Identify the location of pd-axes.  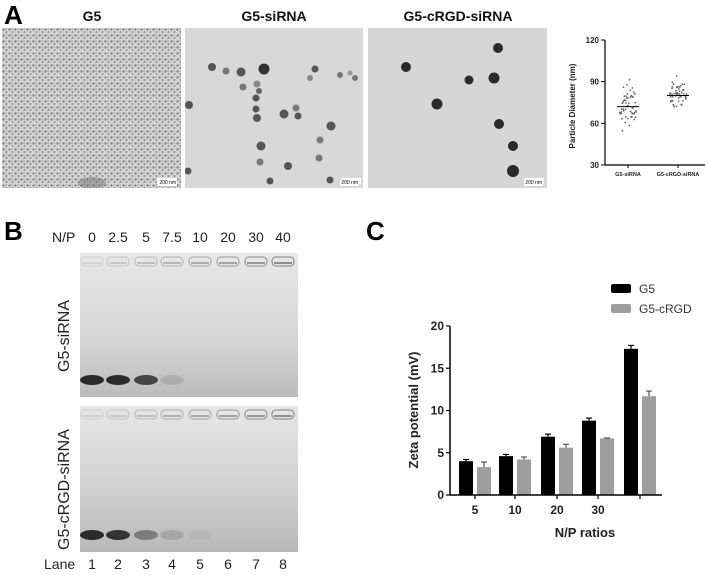
(654, 103).